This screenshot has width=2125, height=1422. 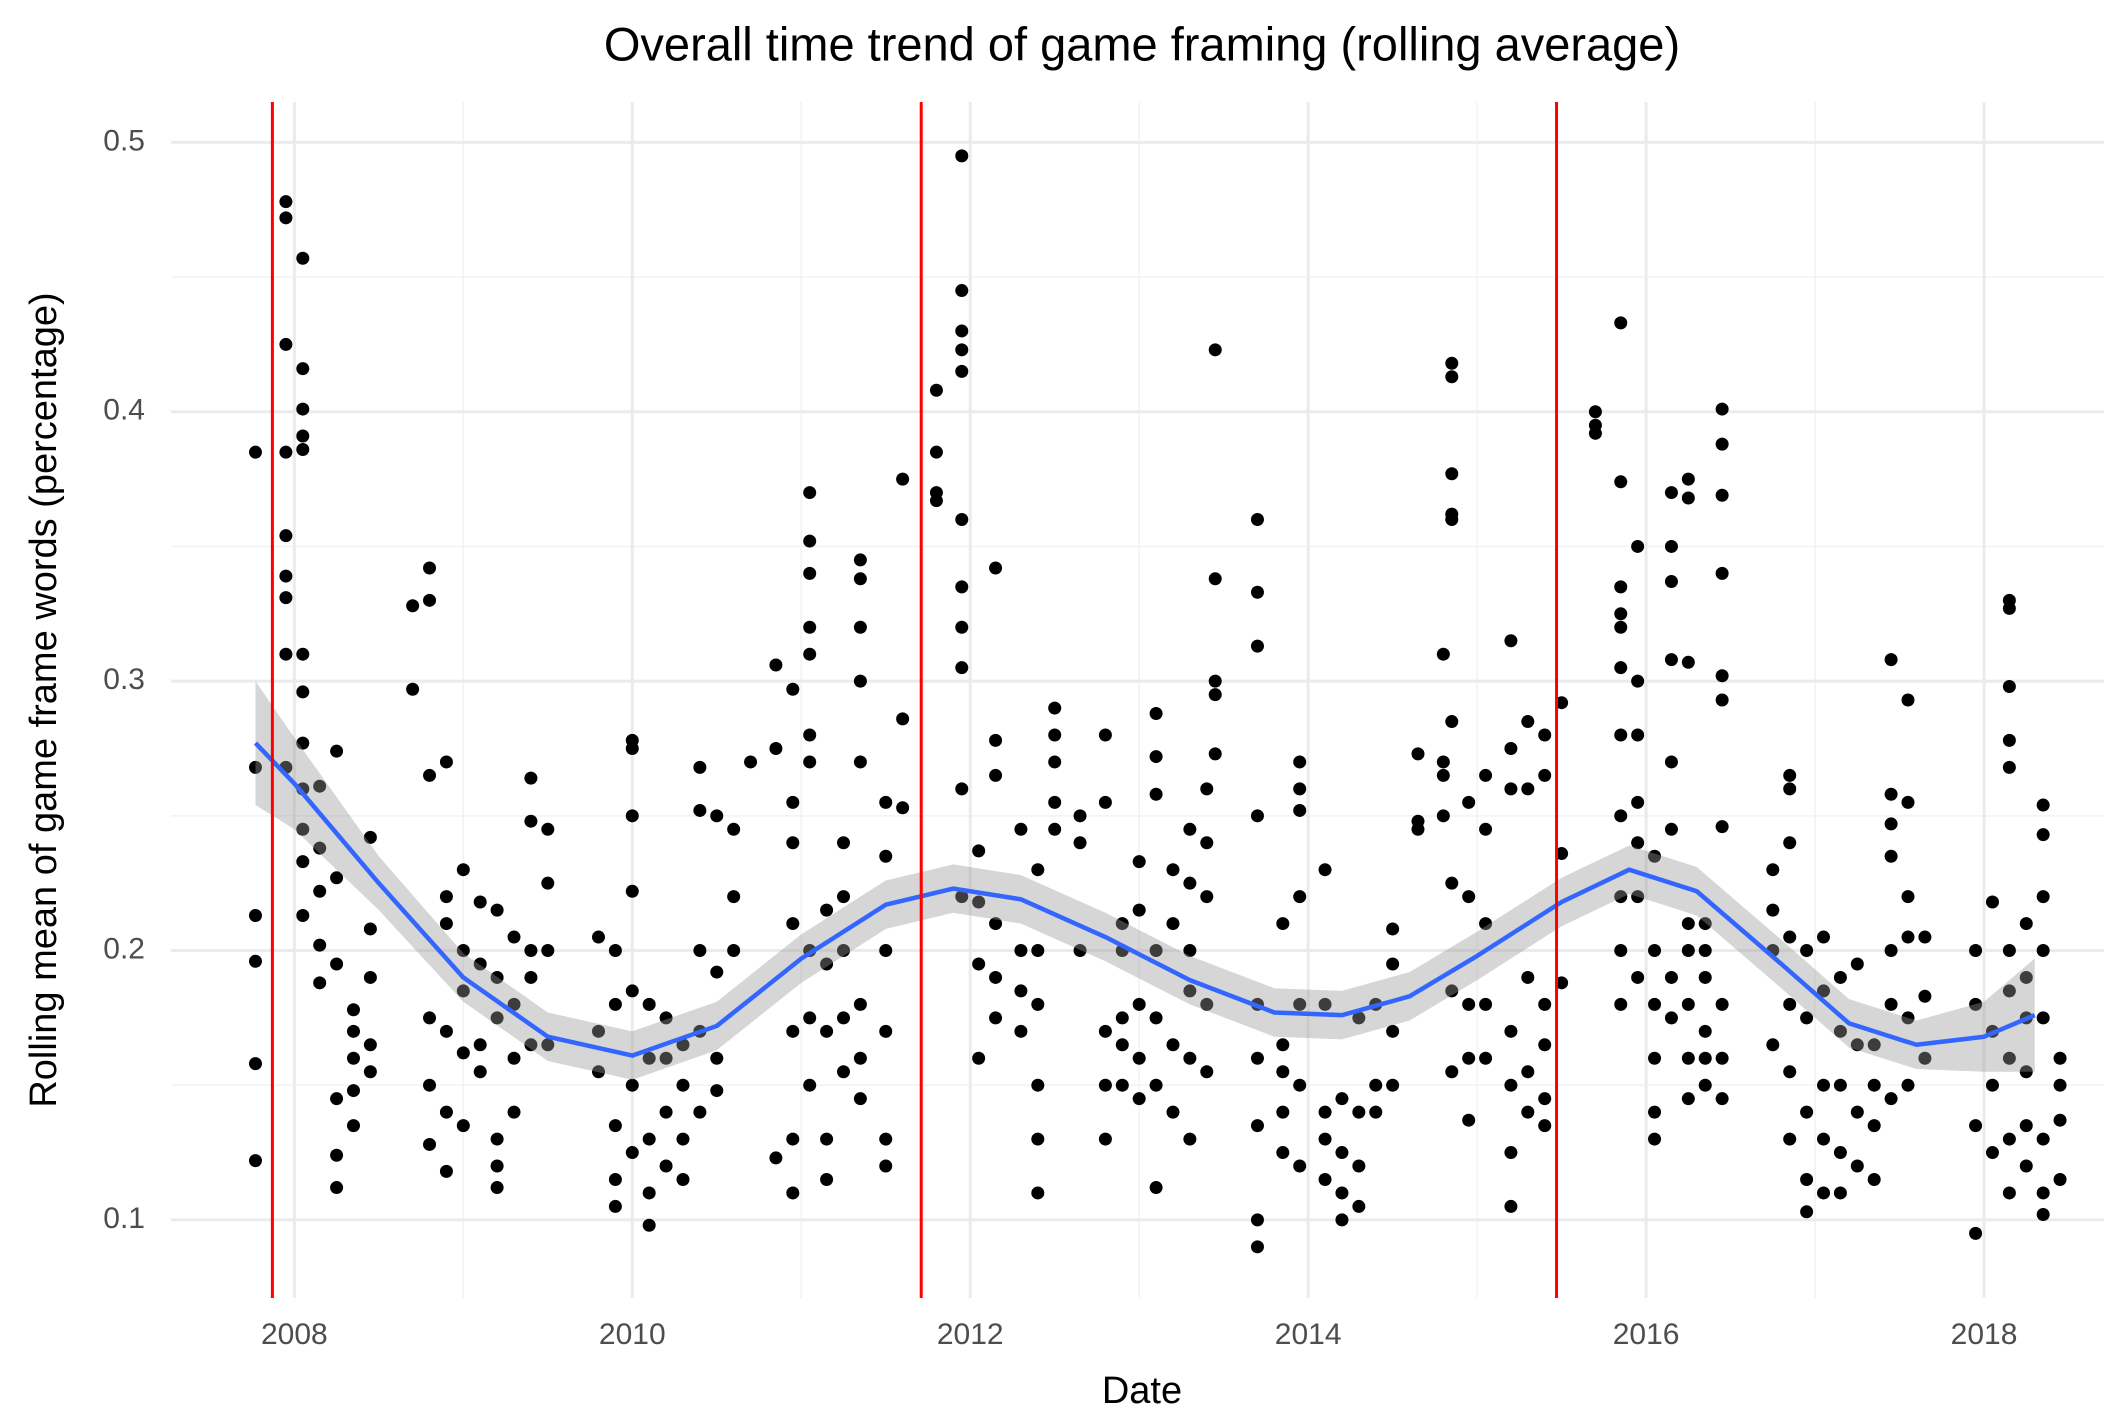 I want to click on x-tick-label: 2012, so click(x=970, y=1334).